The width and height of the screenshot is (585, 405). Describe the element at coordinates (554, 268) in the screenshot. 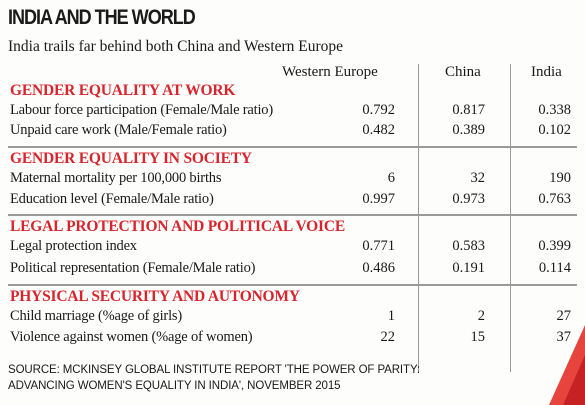

I see `value-india: 0.114` at that location.